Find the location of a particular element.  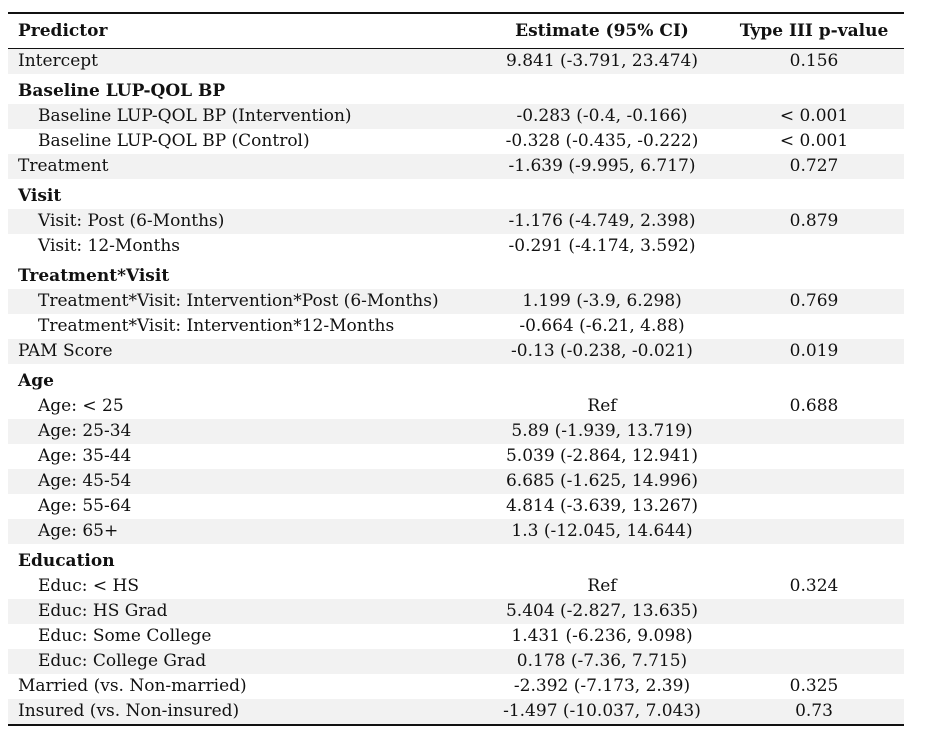

estimate-cell: -0.664 (-6.21, 4.88) is located at coordinates (602, 326).